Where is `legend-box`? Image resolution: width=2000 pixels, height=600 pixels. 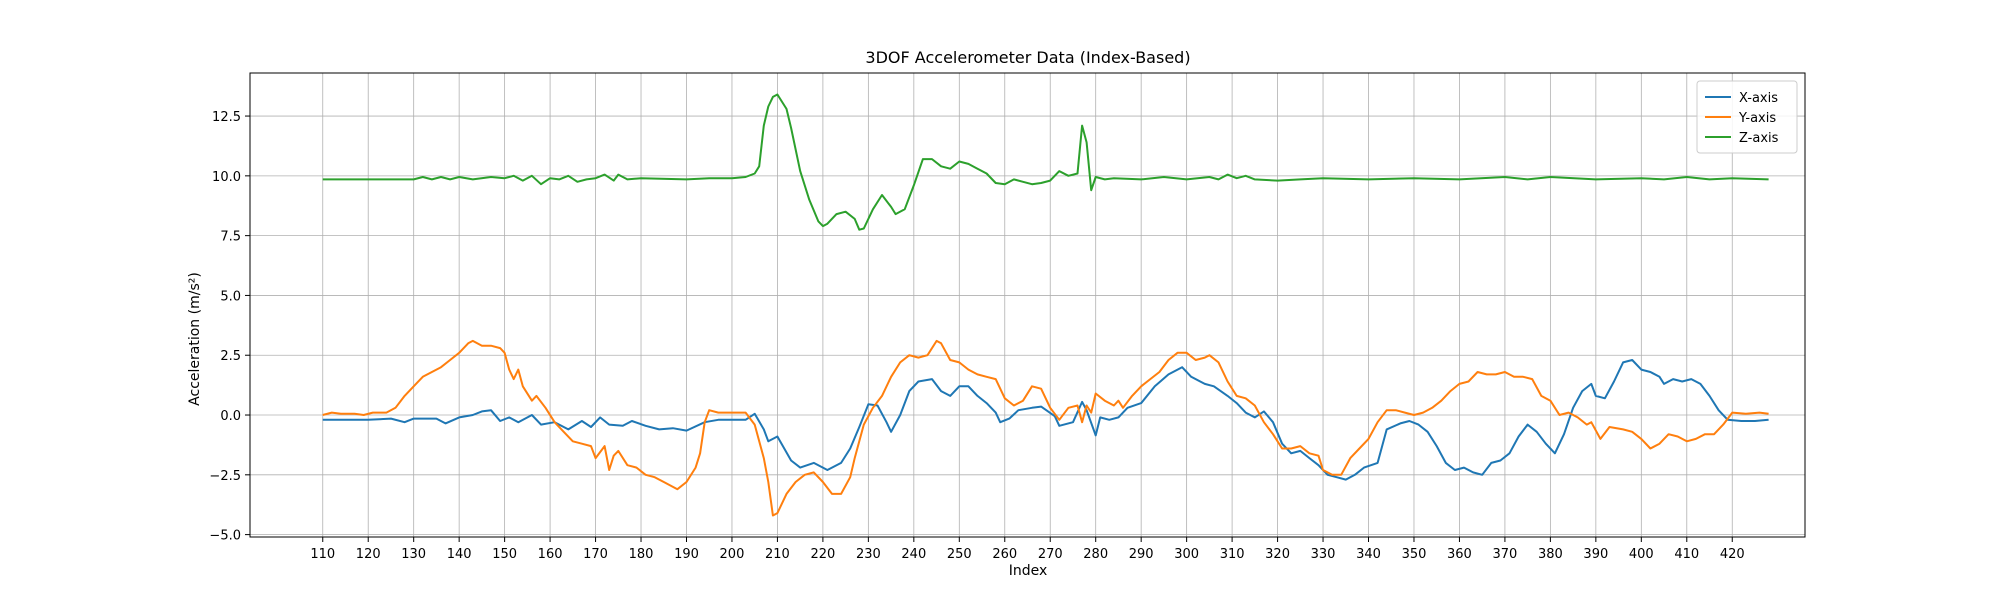 legend-box is located at coordinates (1747, 117).